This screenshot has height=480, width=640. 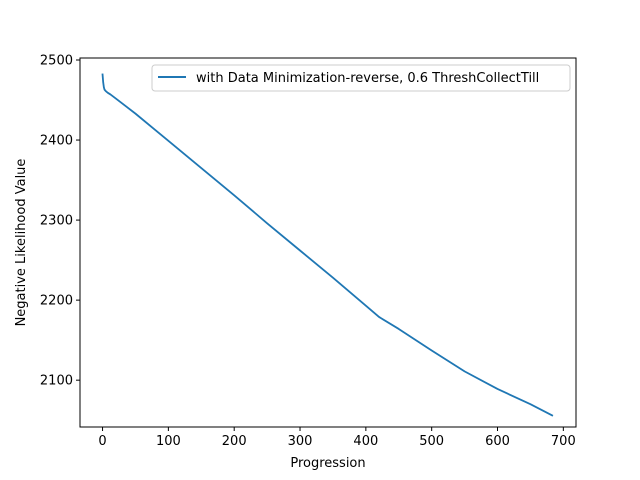 What do you see at coordinates (56, 381) in the screenshot?
I see `y-tick-label: 2100` at bounding box center [56, 381].